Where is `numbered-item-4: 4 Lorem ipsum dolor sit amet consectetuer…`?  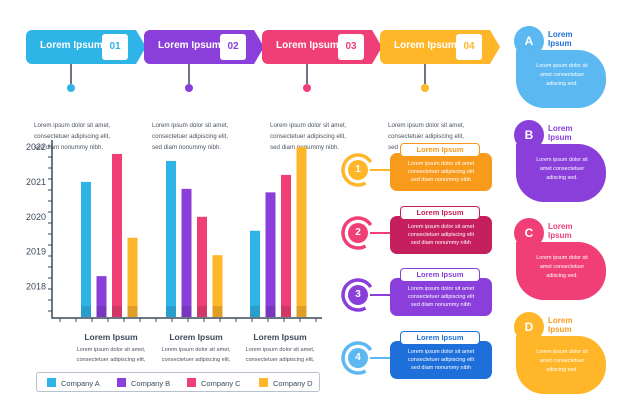 numbered-item-4: 4 Lorem ipsum dolor sit amet consectetuer… is located at coordinates (420, 359).